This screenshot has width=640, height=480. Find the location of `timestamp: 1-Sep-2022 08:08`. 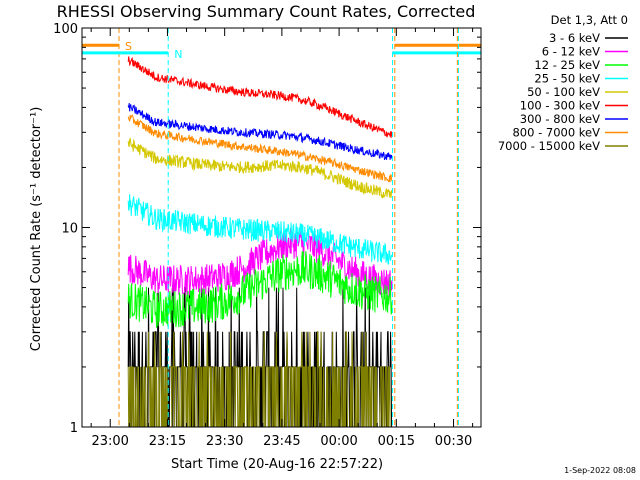

timestamp: 1-Sep-2022 08:08 is located at coordinates (600, 470).